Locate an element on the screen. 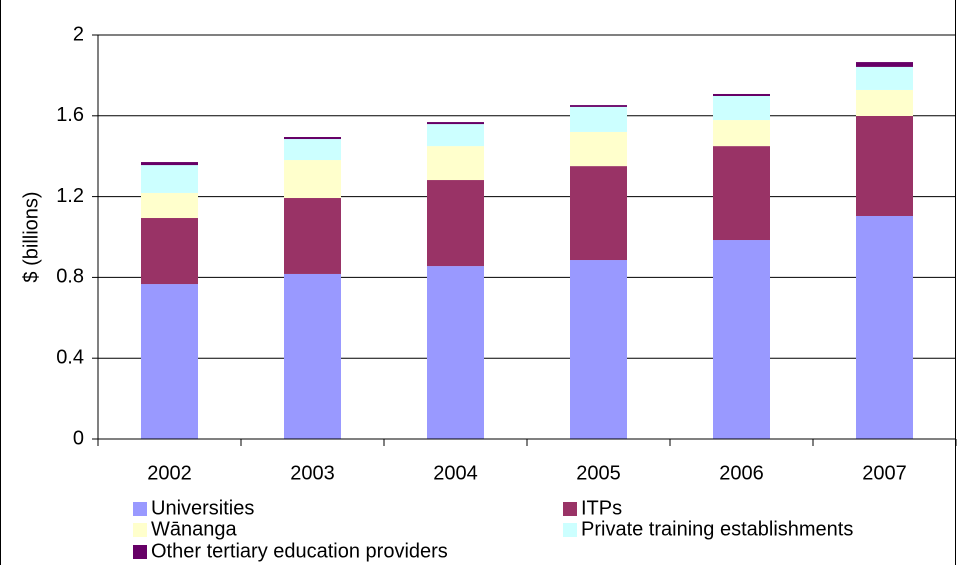 The image size is (957, 565). legend-label: ITPs is located at coordinates (601, 508).